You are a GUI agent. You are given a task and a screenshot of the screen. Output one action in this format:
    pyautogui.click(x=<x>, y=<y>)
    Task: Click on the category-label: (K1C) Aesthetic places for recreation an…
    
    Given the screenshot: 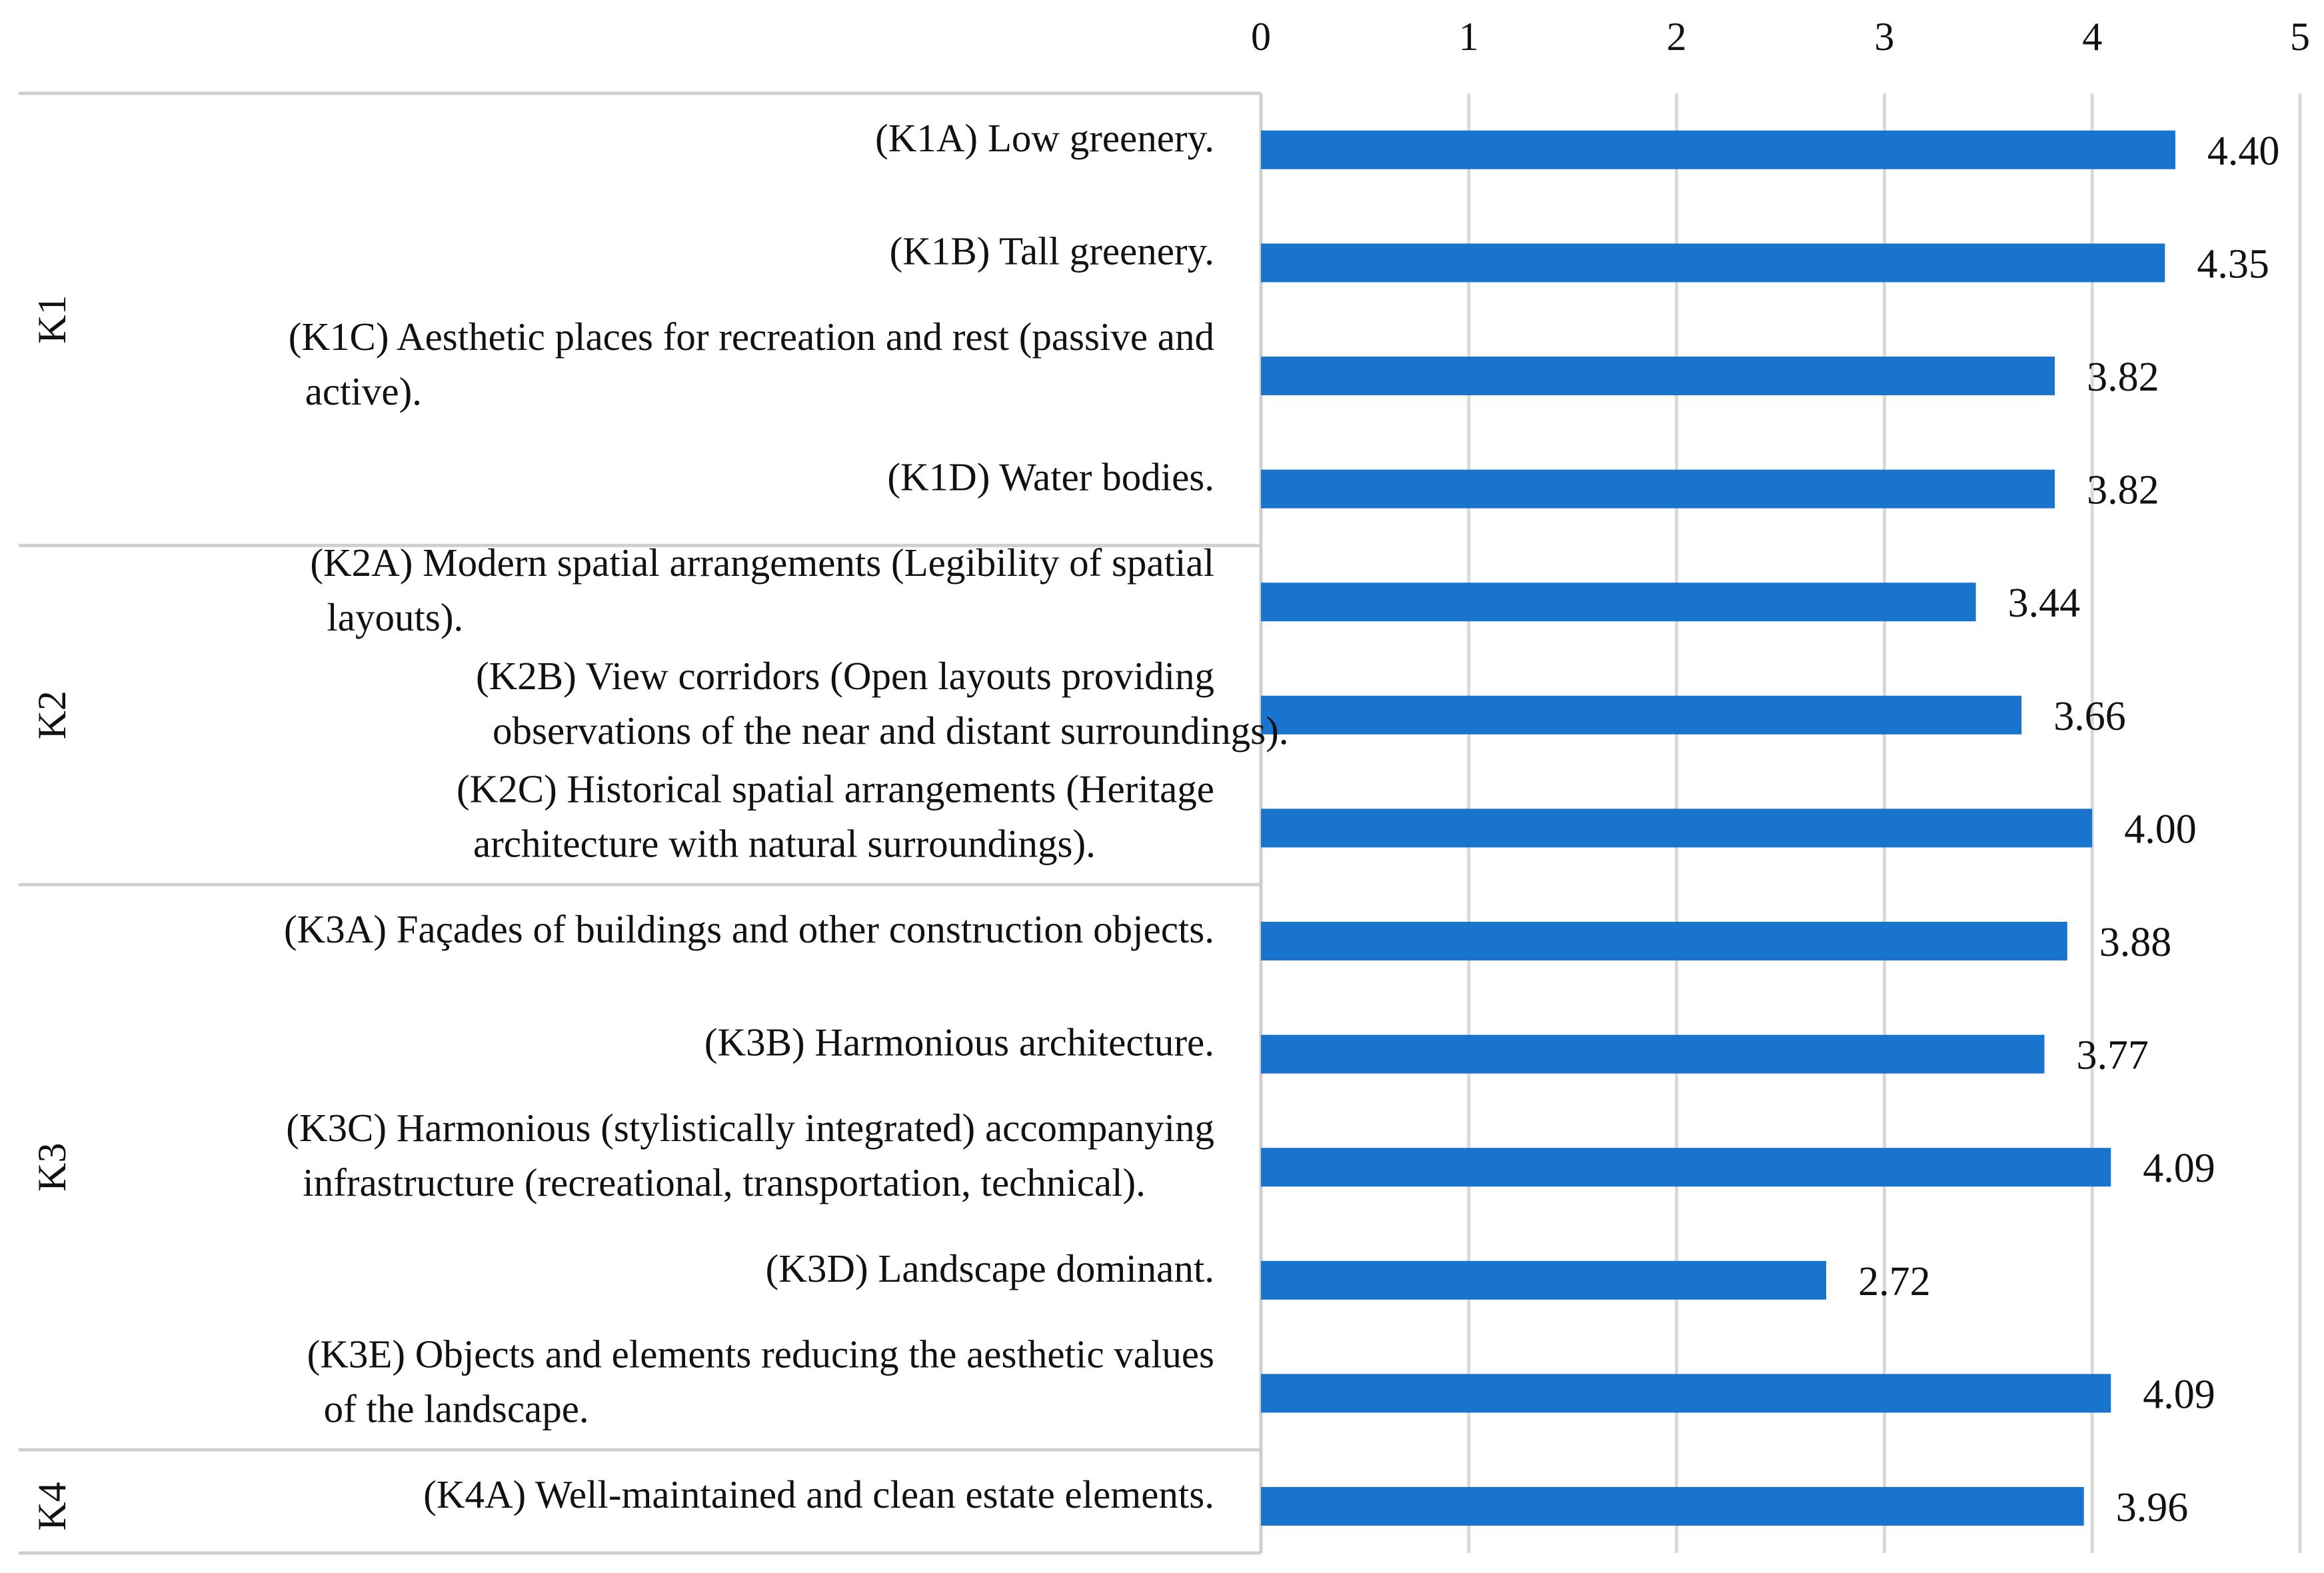 What is the action you would take?
    pyautogui.click(x=751, y=337)
    